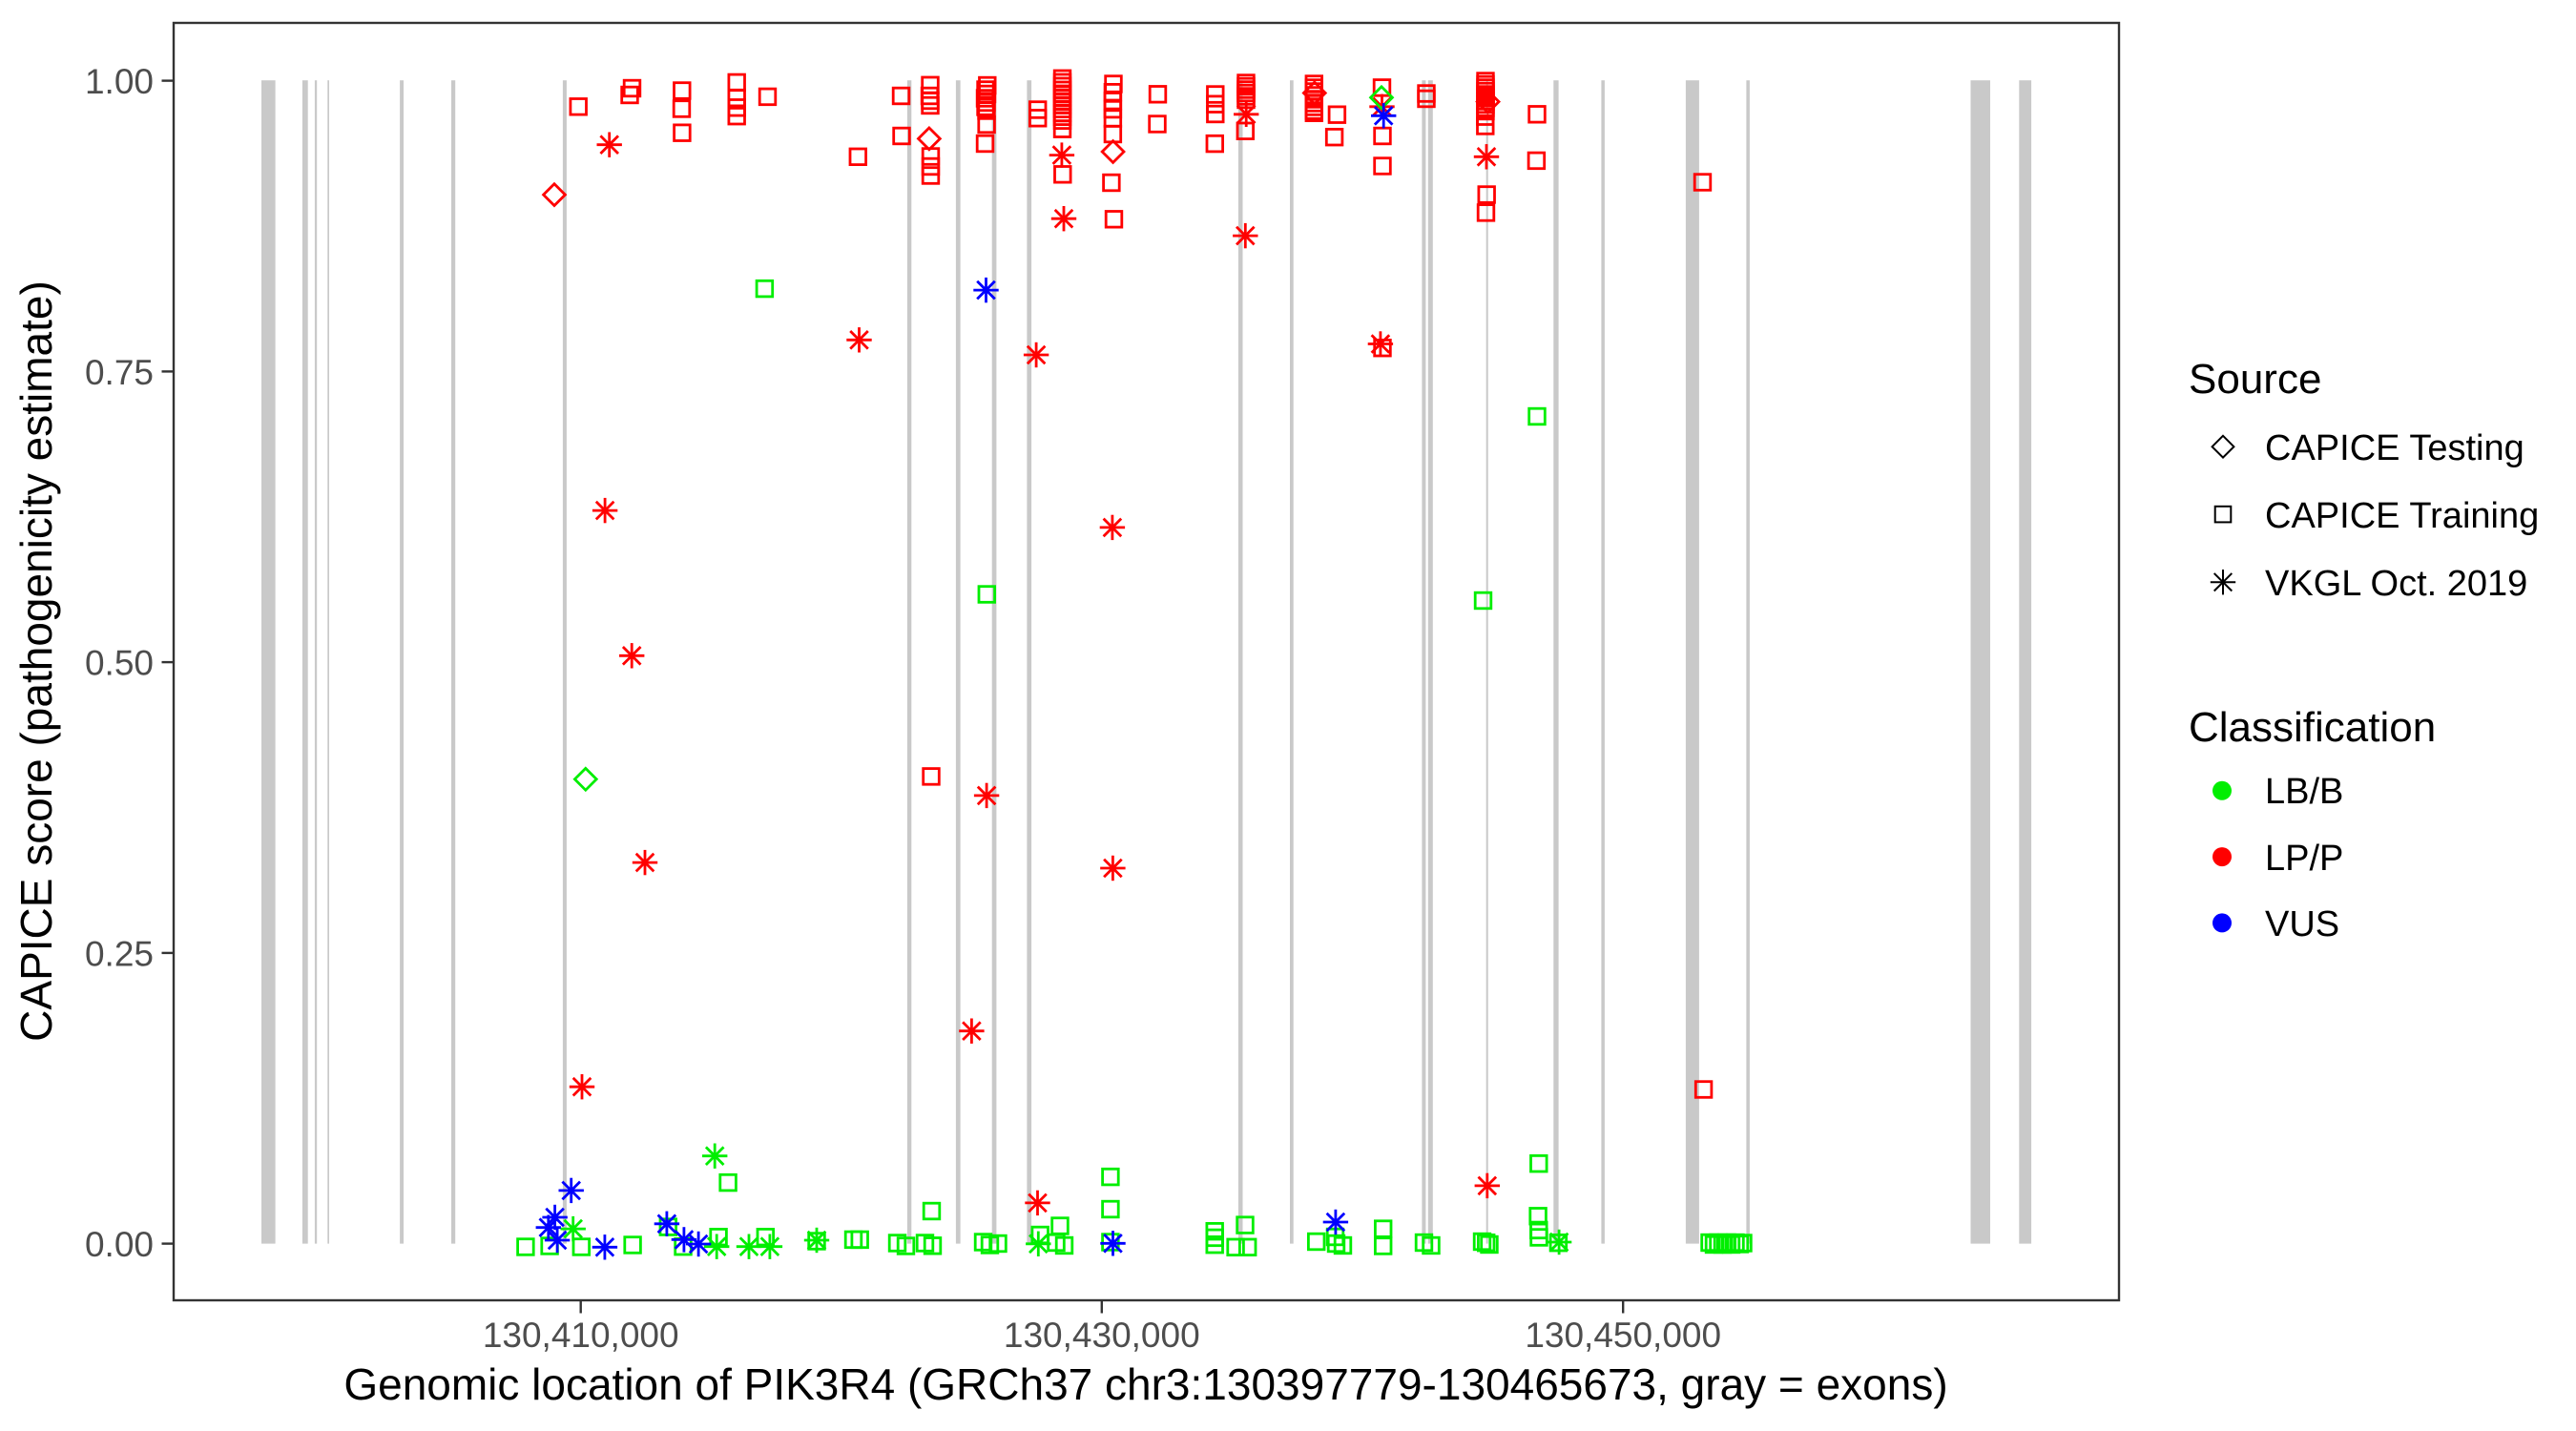  What do you see at coordinates (2304, 792) in the screenshot?
I see `svg-text: LB/B` at bounding box center [2304, 792].